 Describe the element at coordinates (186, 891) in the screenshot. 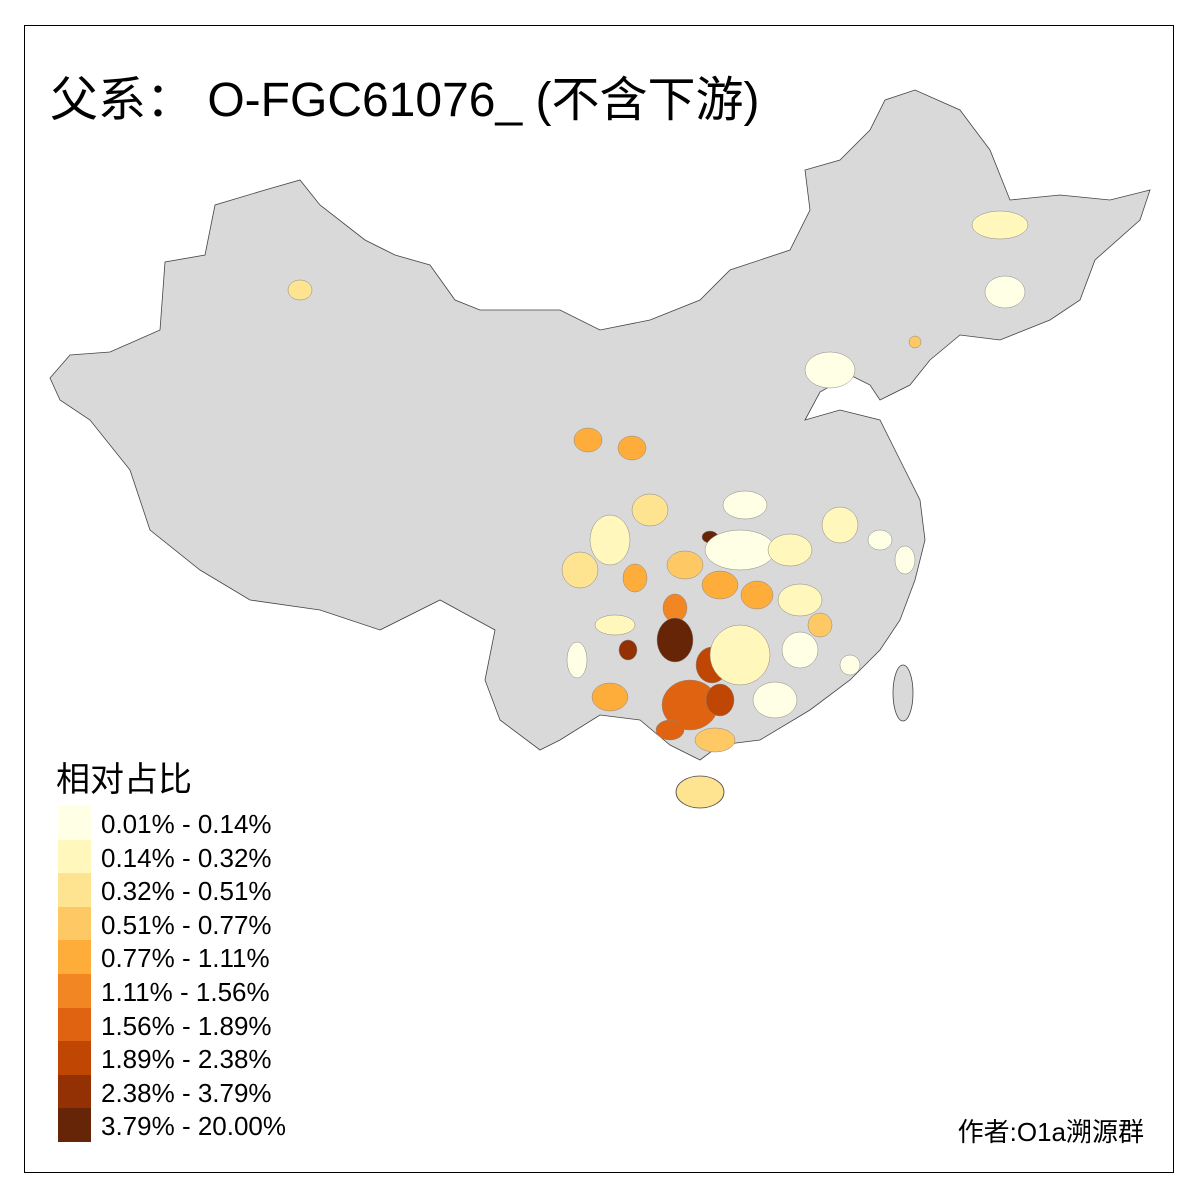

I see `legend-label: 0.32% - 0.51%` at that location.